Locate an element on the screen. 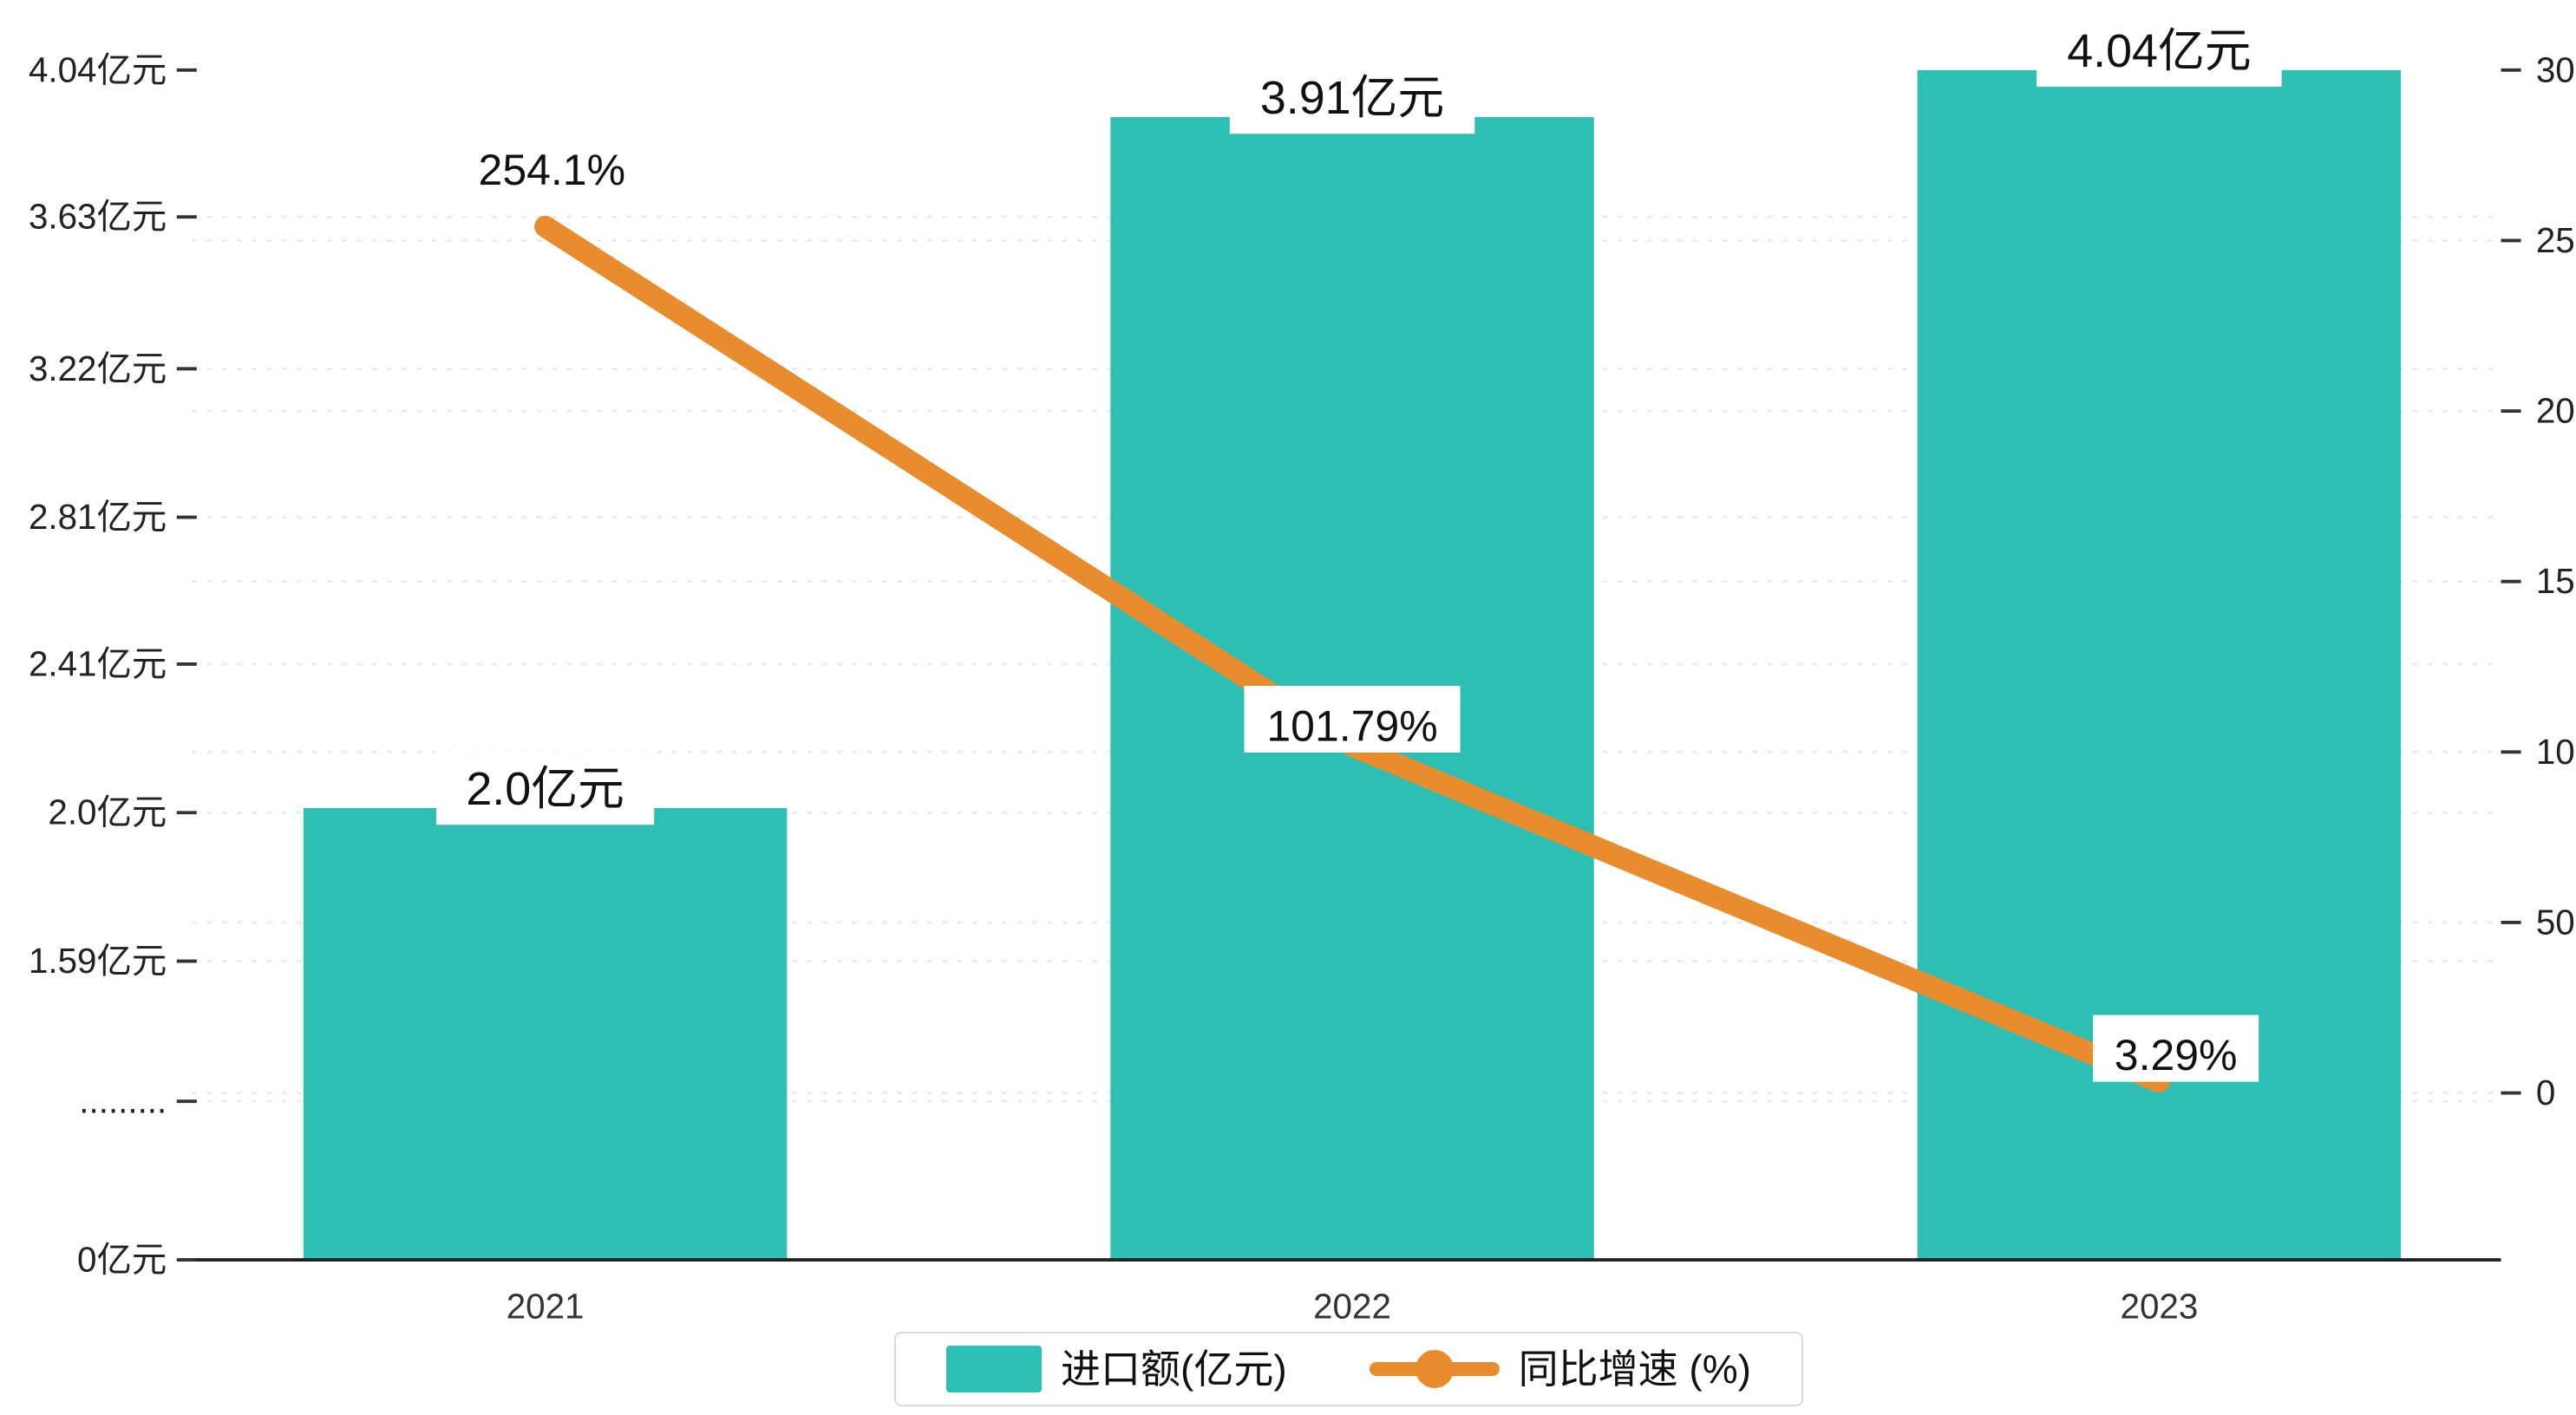 Image resolution: width=2576 pixels, height=1415 pixels. line-value-label: 101.79% is located at coordinates (1351, 725).